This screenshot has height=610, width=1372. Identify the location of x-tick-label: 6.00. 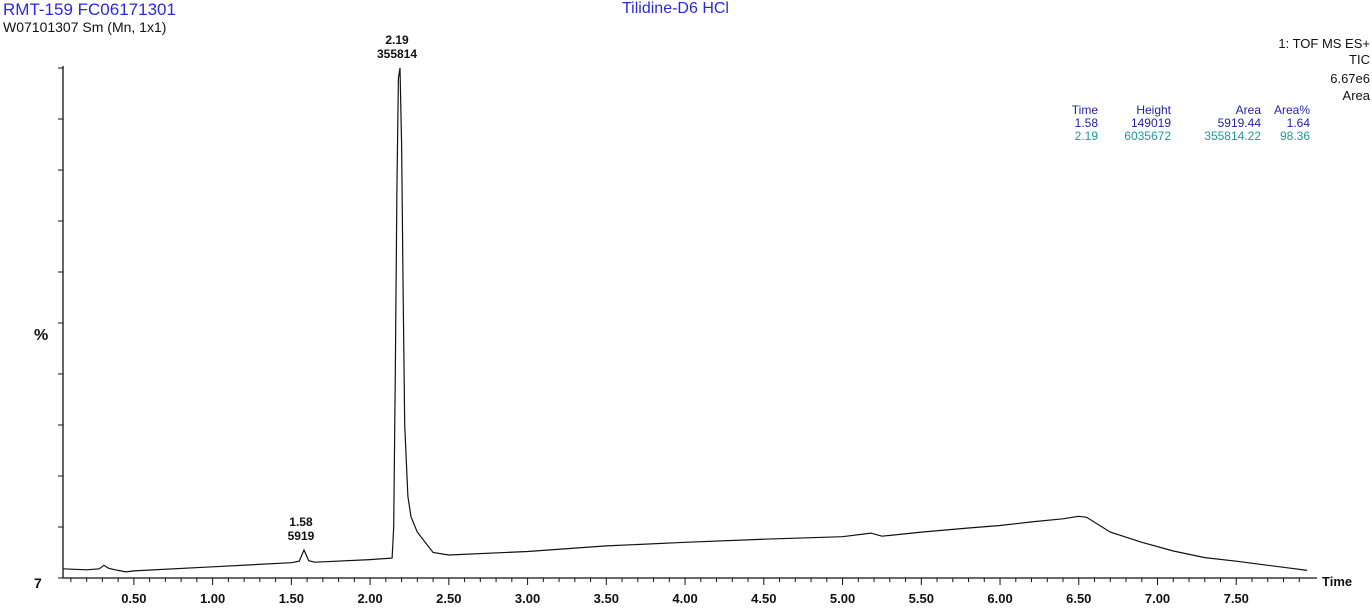
(999, 598).